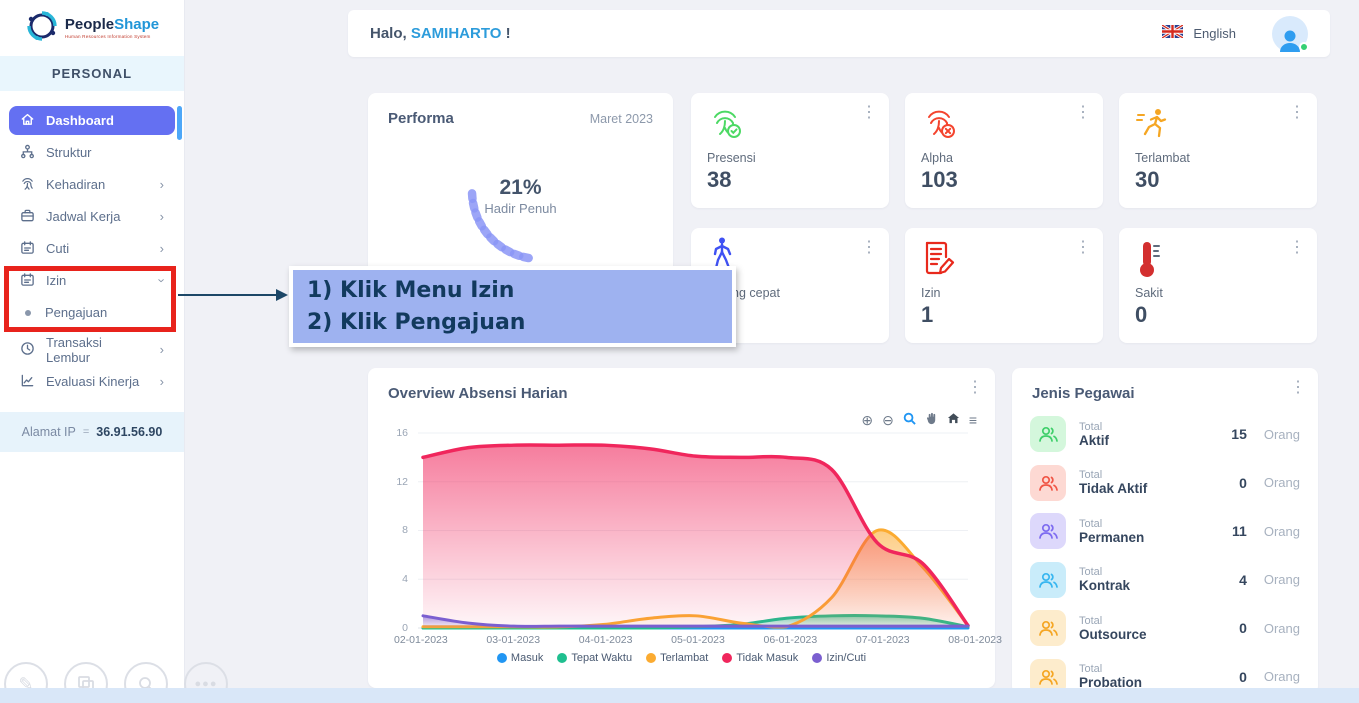 The height and width of the screenshot is (703, 1359). What do you see at coordinates (1149, 261) in the screenshot?
I see `thermometer-icon` at bounding box center [1149, 261].